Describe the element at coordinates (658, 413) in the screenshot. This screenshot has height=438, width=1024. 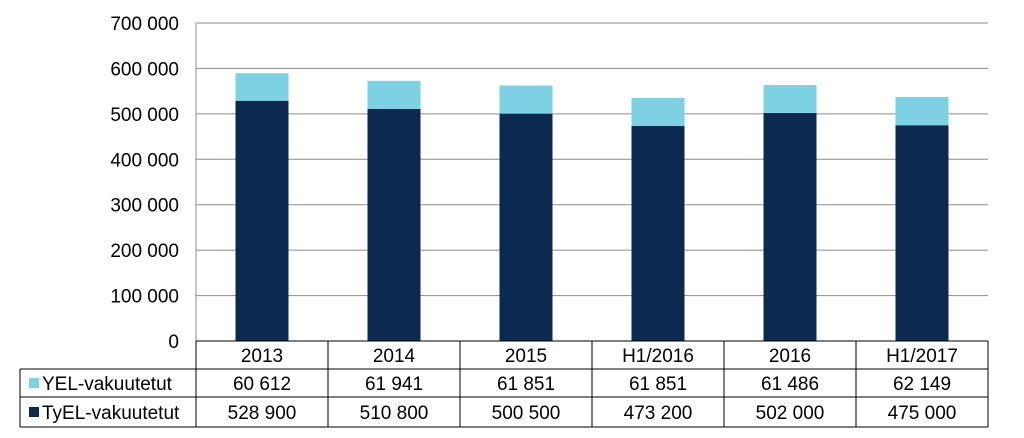
I see `data-label: 473 200` at that location.